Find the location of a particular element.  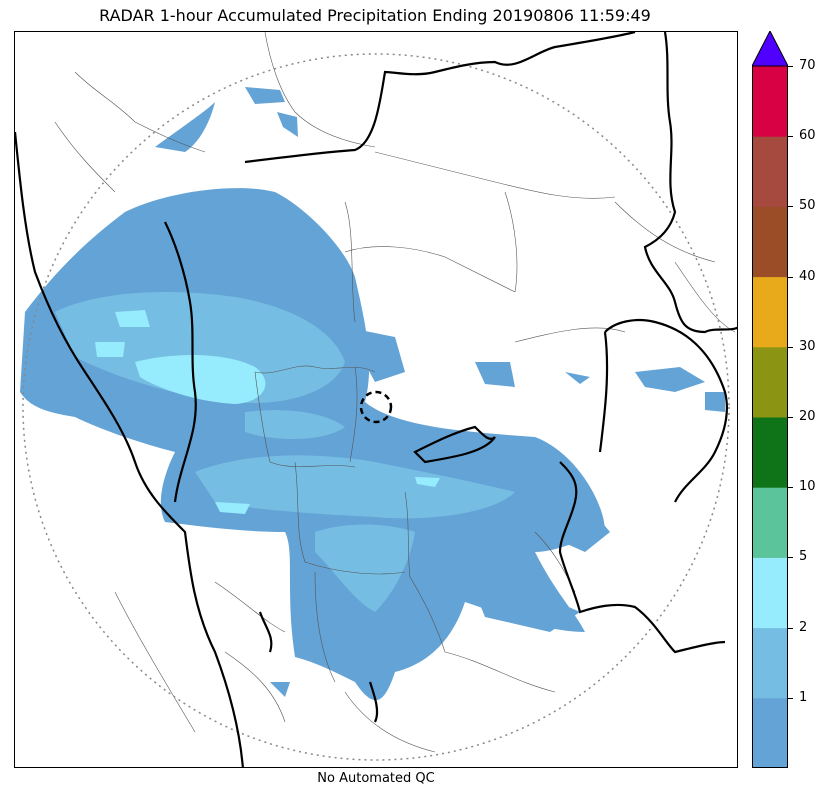

colorbar-tick-label: 2 is located at coordinates (803, 627).